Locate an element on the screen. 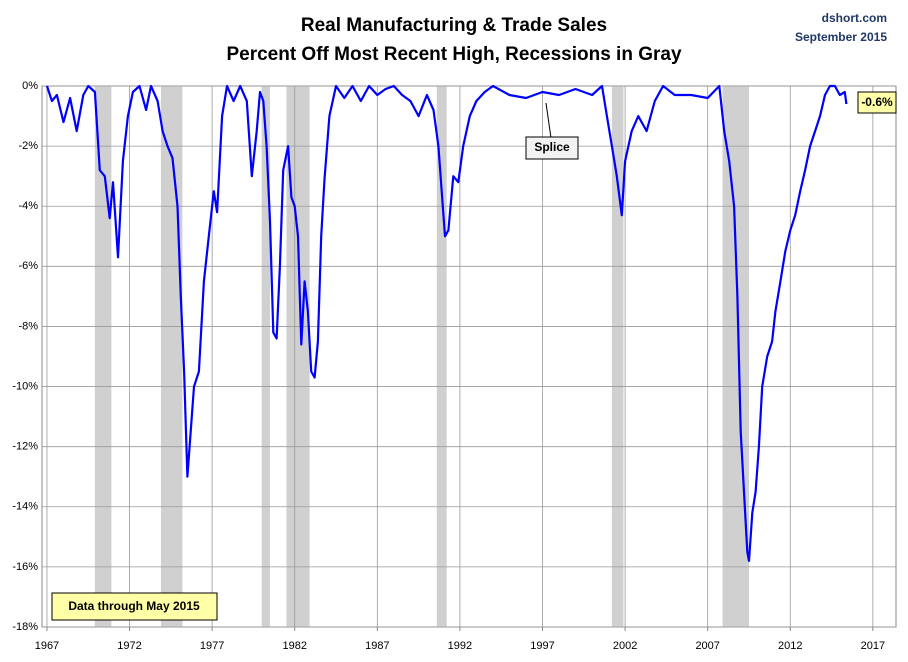 This screenshot has height=662, width=908. x-tick-label: 1982 is located at coordinates (294, 646).